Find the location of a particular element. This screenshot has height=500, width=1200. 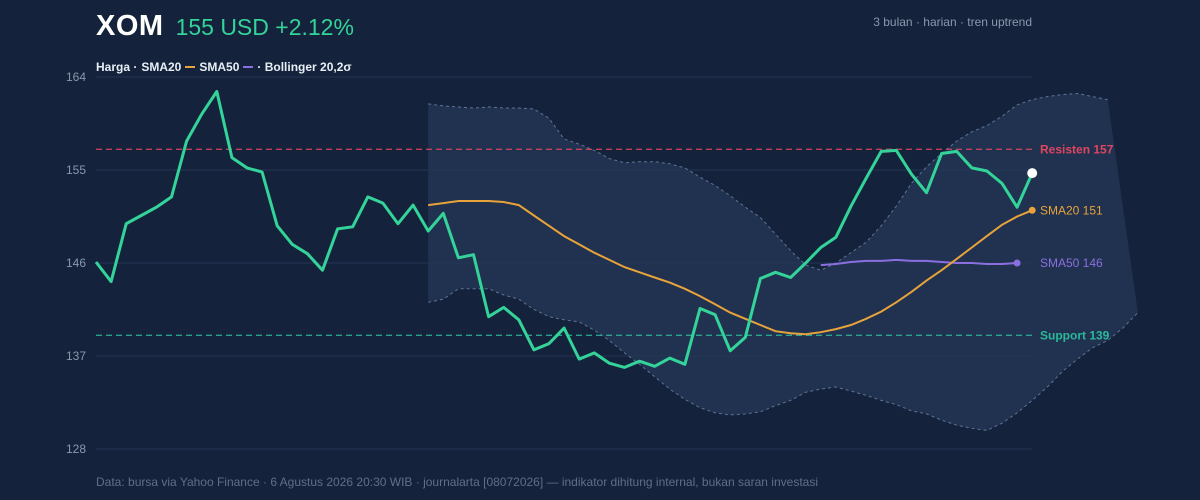

y-tick-label: 137 is located at coordinates (76, 356).